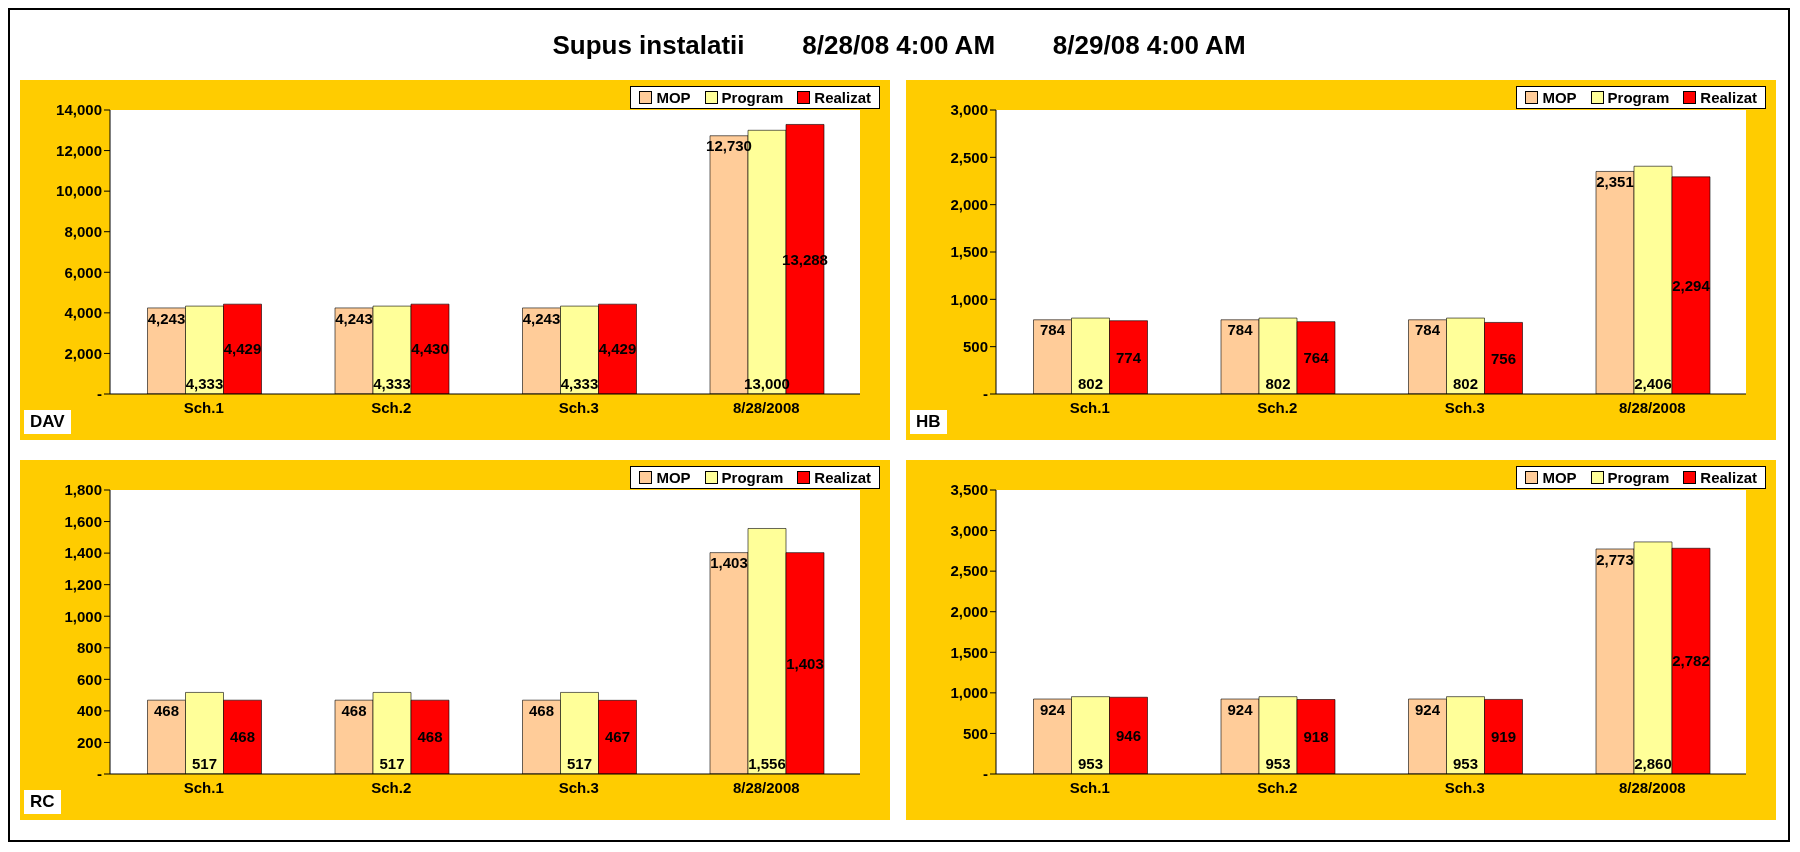  I want to click on data-label: 774, so click(1128, 357).